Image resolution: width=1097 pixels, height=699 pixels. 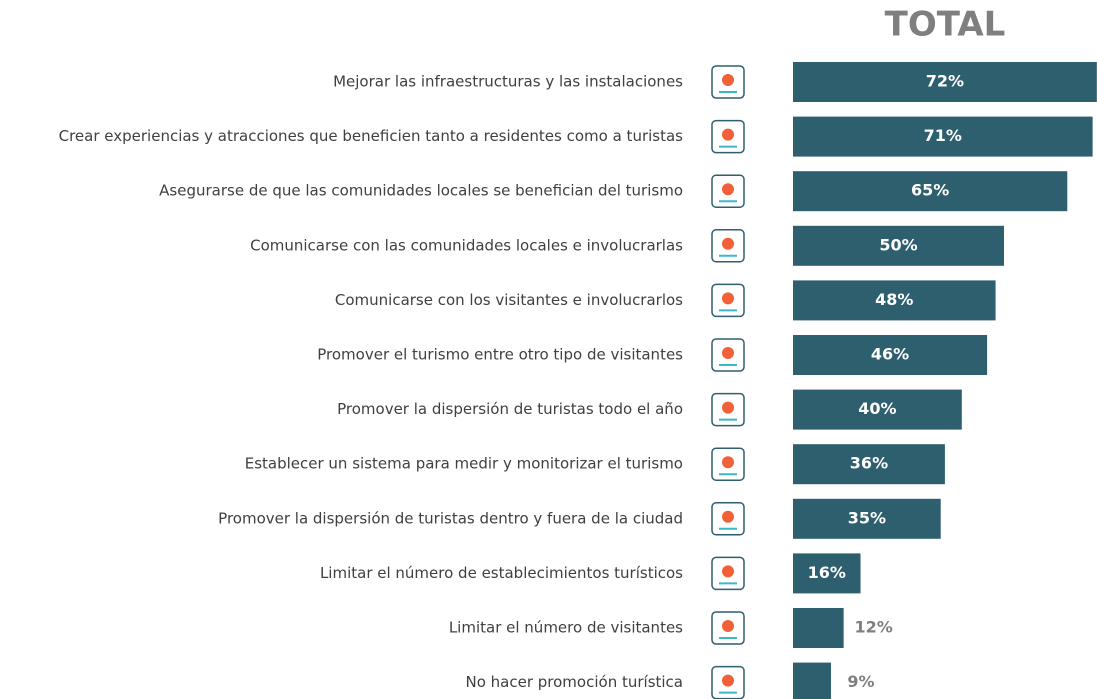 I want to click on value-label: 36%, so click(x=869, y=463).